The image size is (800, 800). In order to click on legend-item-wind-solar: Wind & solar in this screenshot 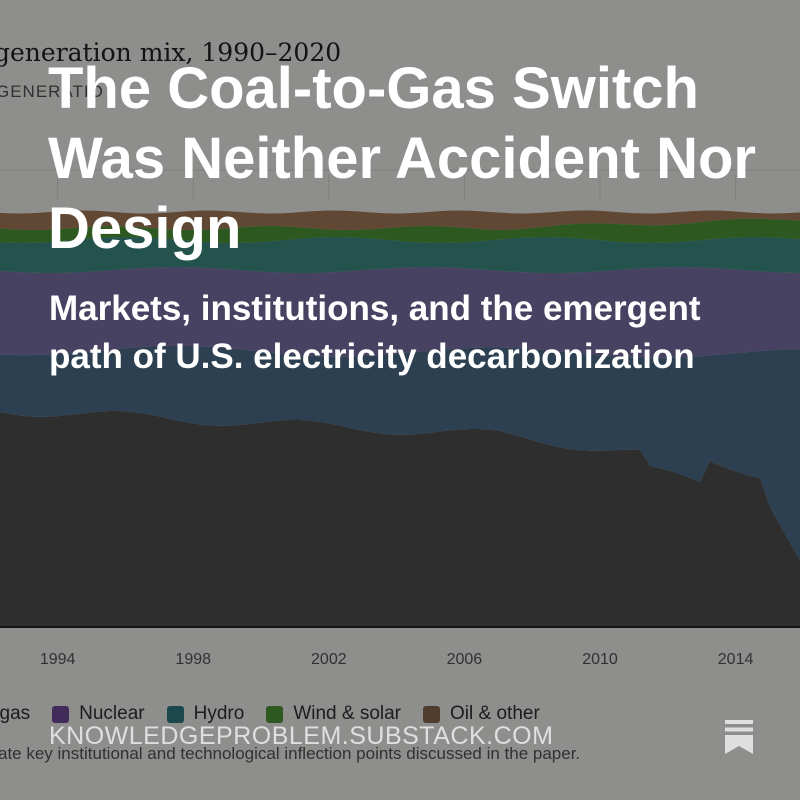, I will do `click(333, 714)`.